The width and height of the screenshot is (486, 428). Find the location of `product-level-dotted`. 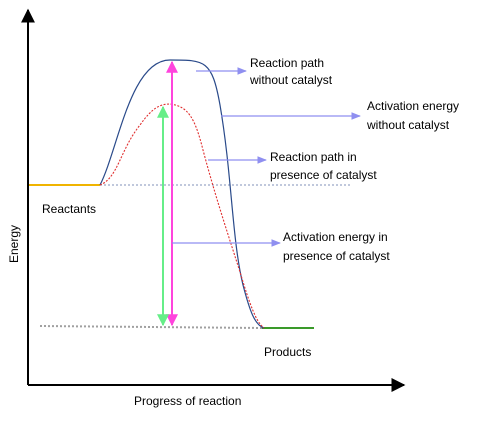

product-level-dotted is located at coordinates (151, 327).